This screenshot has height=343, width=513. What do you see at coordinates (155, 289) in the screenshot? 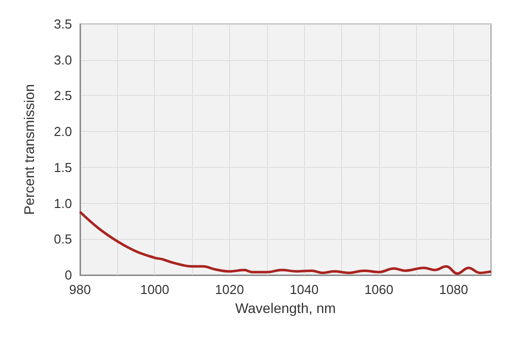
I see `x-tick-label: 1000` at bounding box center [155, 289].